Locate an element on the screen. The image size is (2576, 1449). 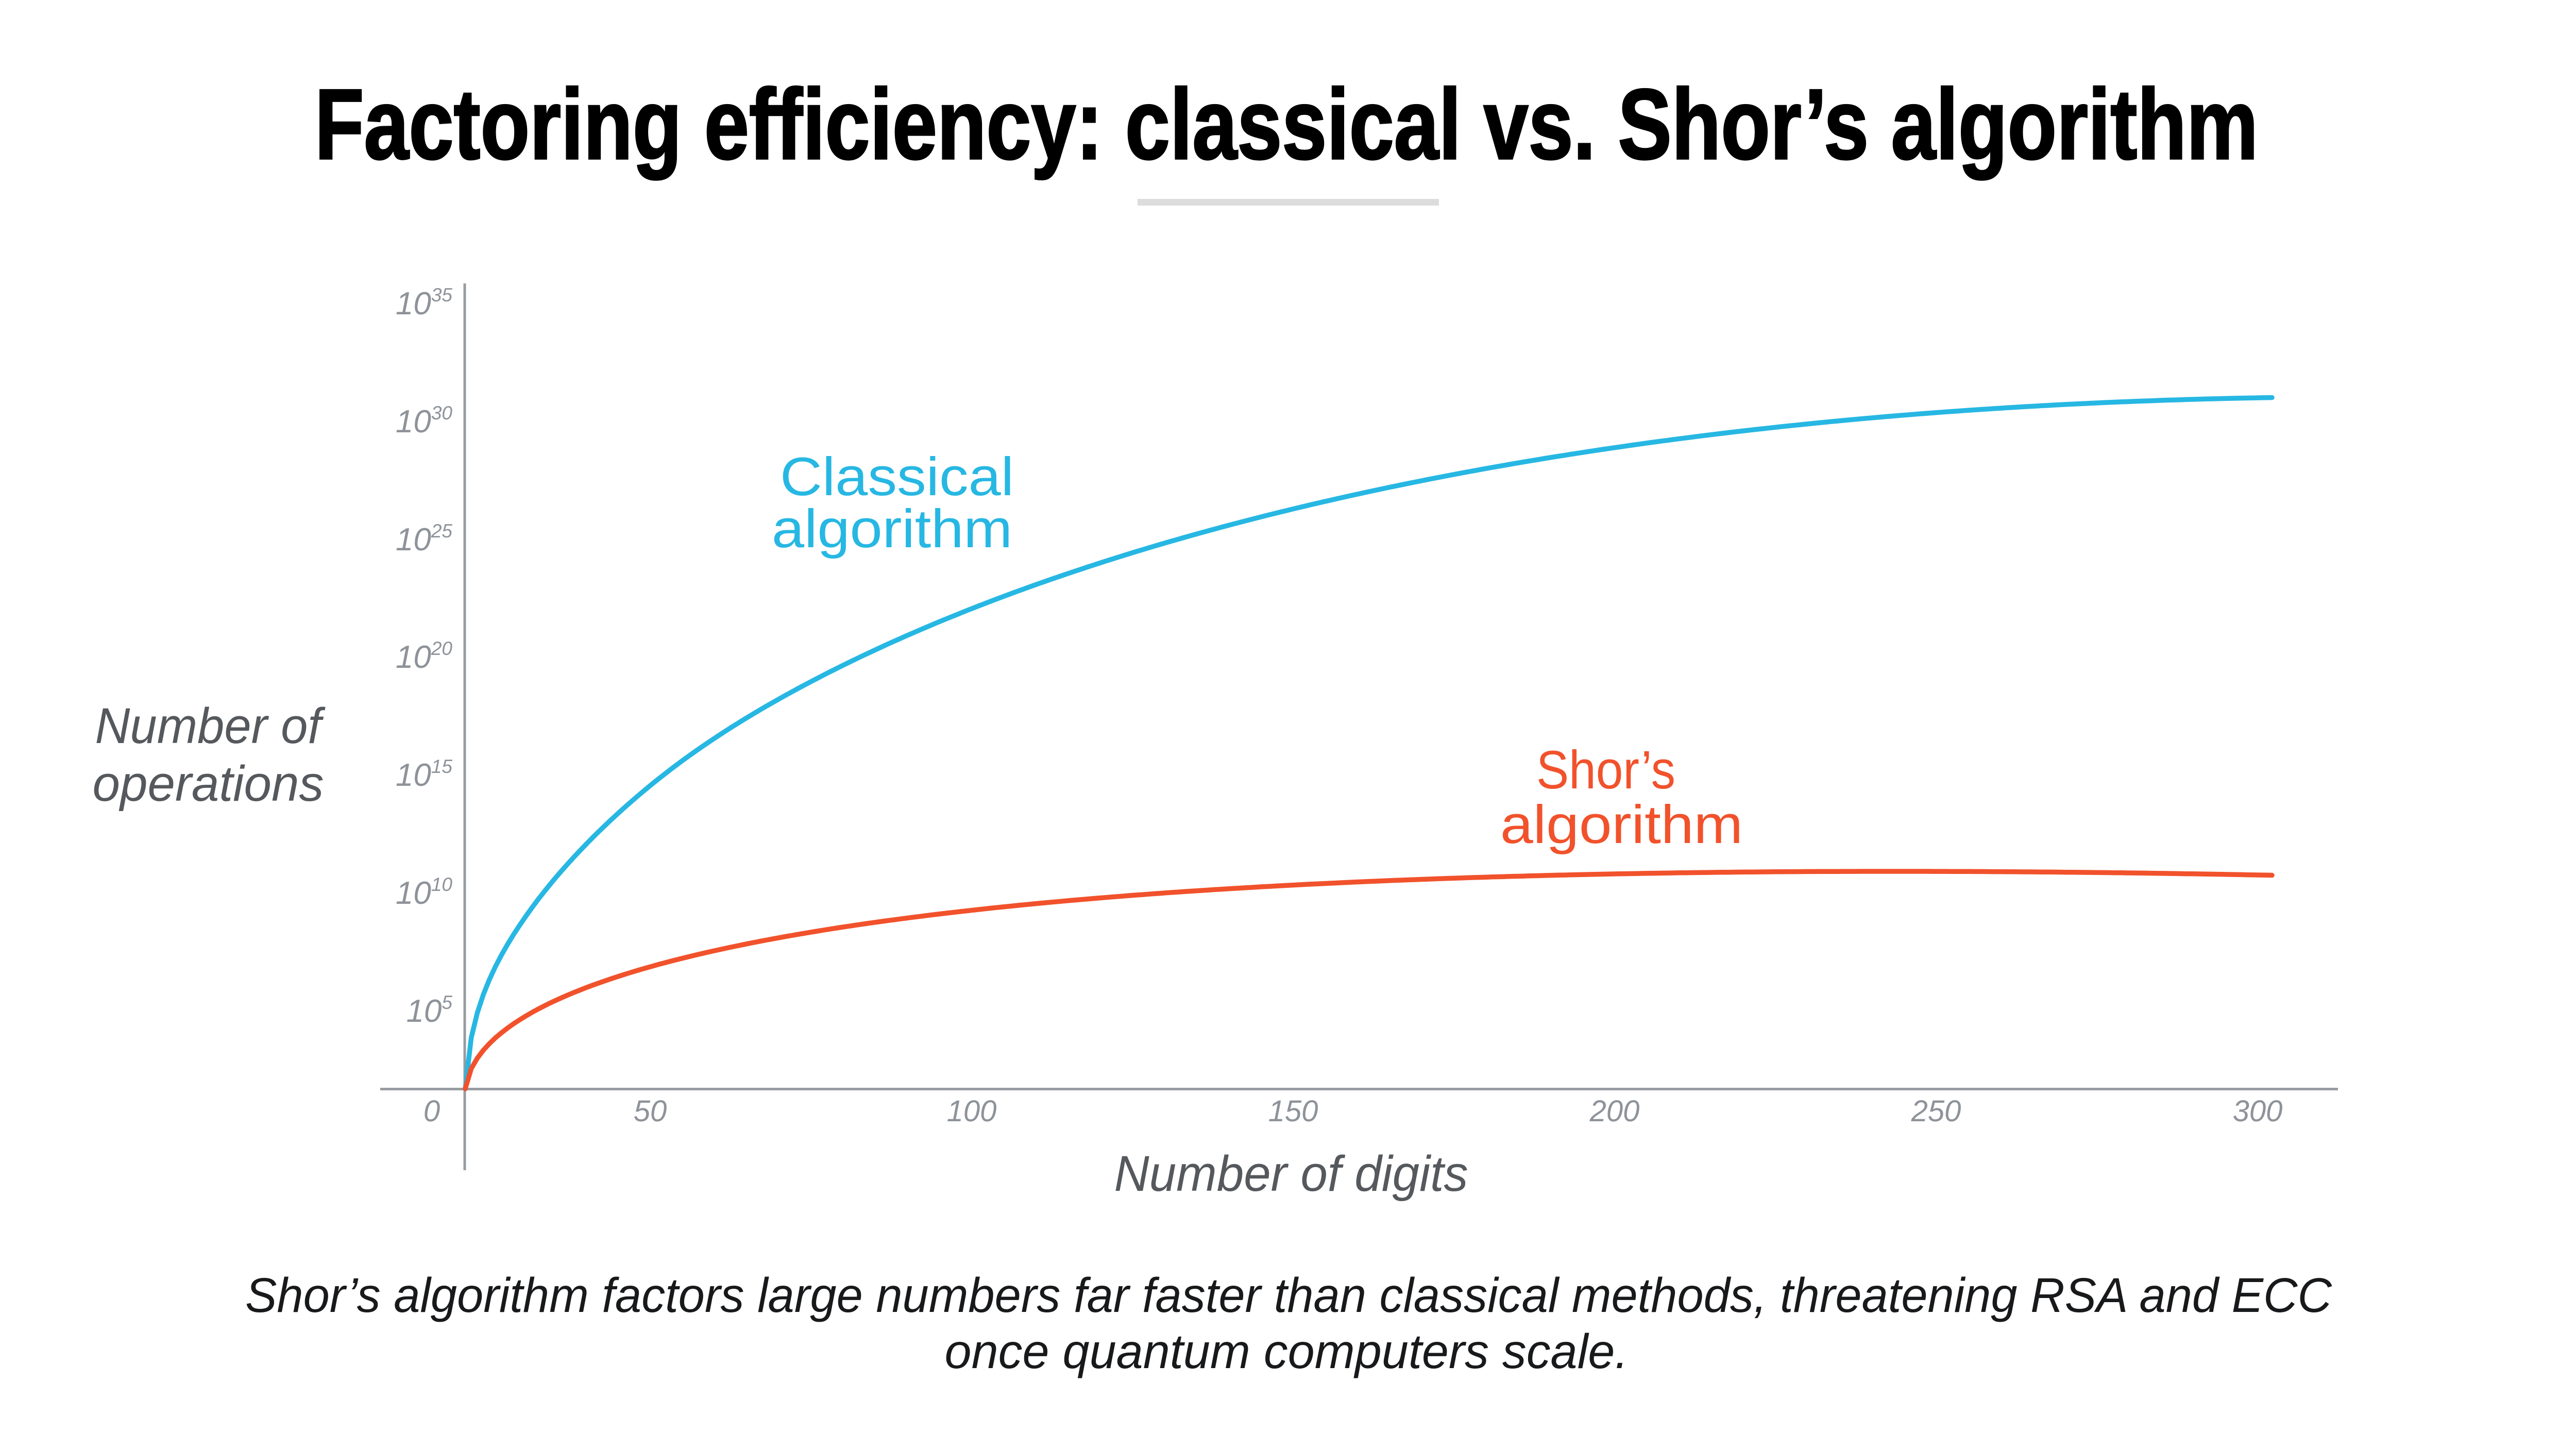
svg-text: 200 is located at coordinates (1614, 1111).